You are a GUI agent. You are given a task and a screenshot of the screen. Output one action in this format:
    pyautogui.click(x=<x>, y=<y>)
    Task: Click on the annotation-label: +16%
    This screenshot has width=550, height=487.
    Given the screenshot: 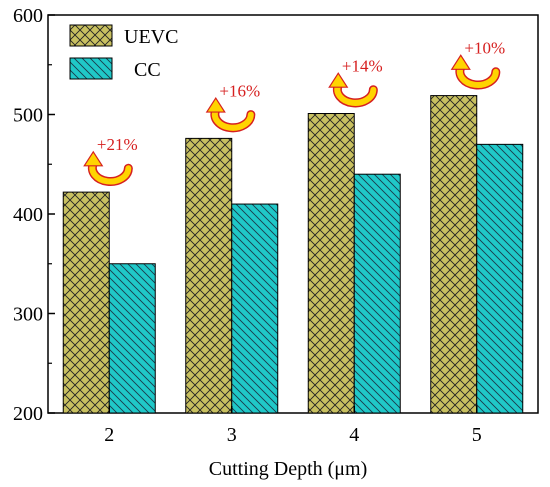 What is the action you would take?
    pyautogui.click(x=239, y=90)
    